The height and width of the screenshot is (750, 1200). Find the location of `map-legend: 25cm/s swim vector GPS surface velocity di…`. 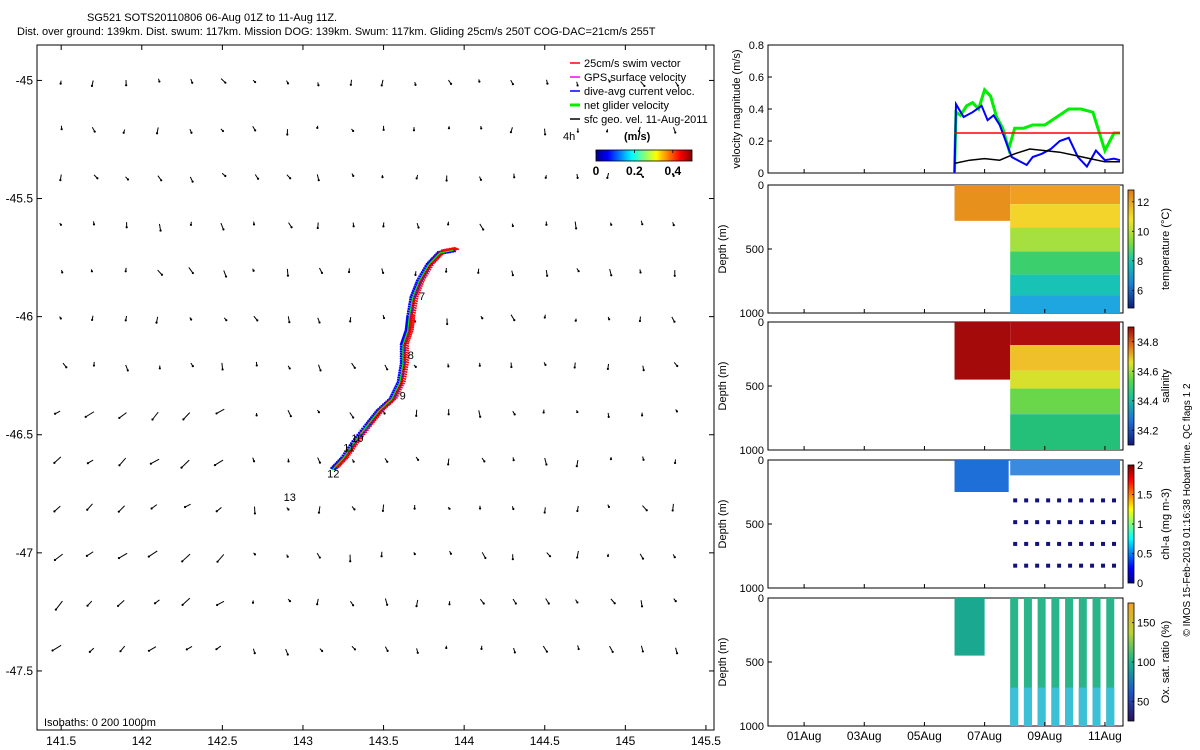

map-legend: 25cm/s swim vector GPS surface velocity di… is located at coordinates (635, 118).